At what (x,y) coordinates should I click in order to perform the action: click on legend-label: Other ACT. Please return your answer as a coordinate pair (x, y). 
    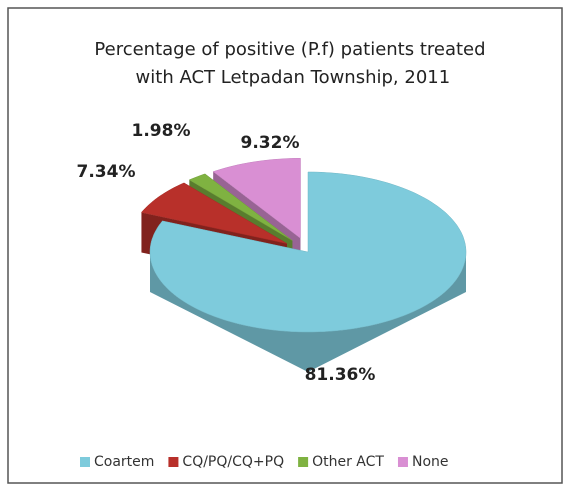
    Looking at the image, I should click on (348, 462).